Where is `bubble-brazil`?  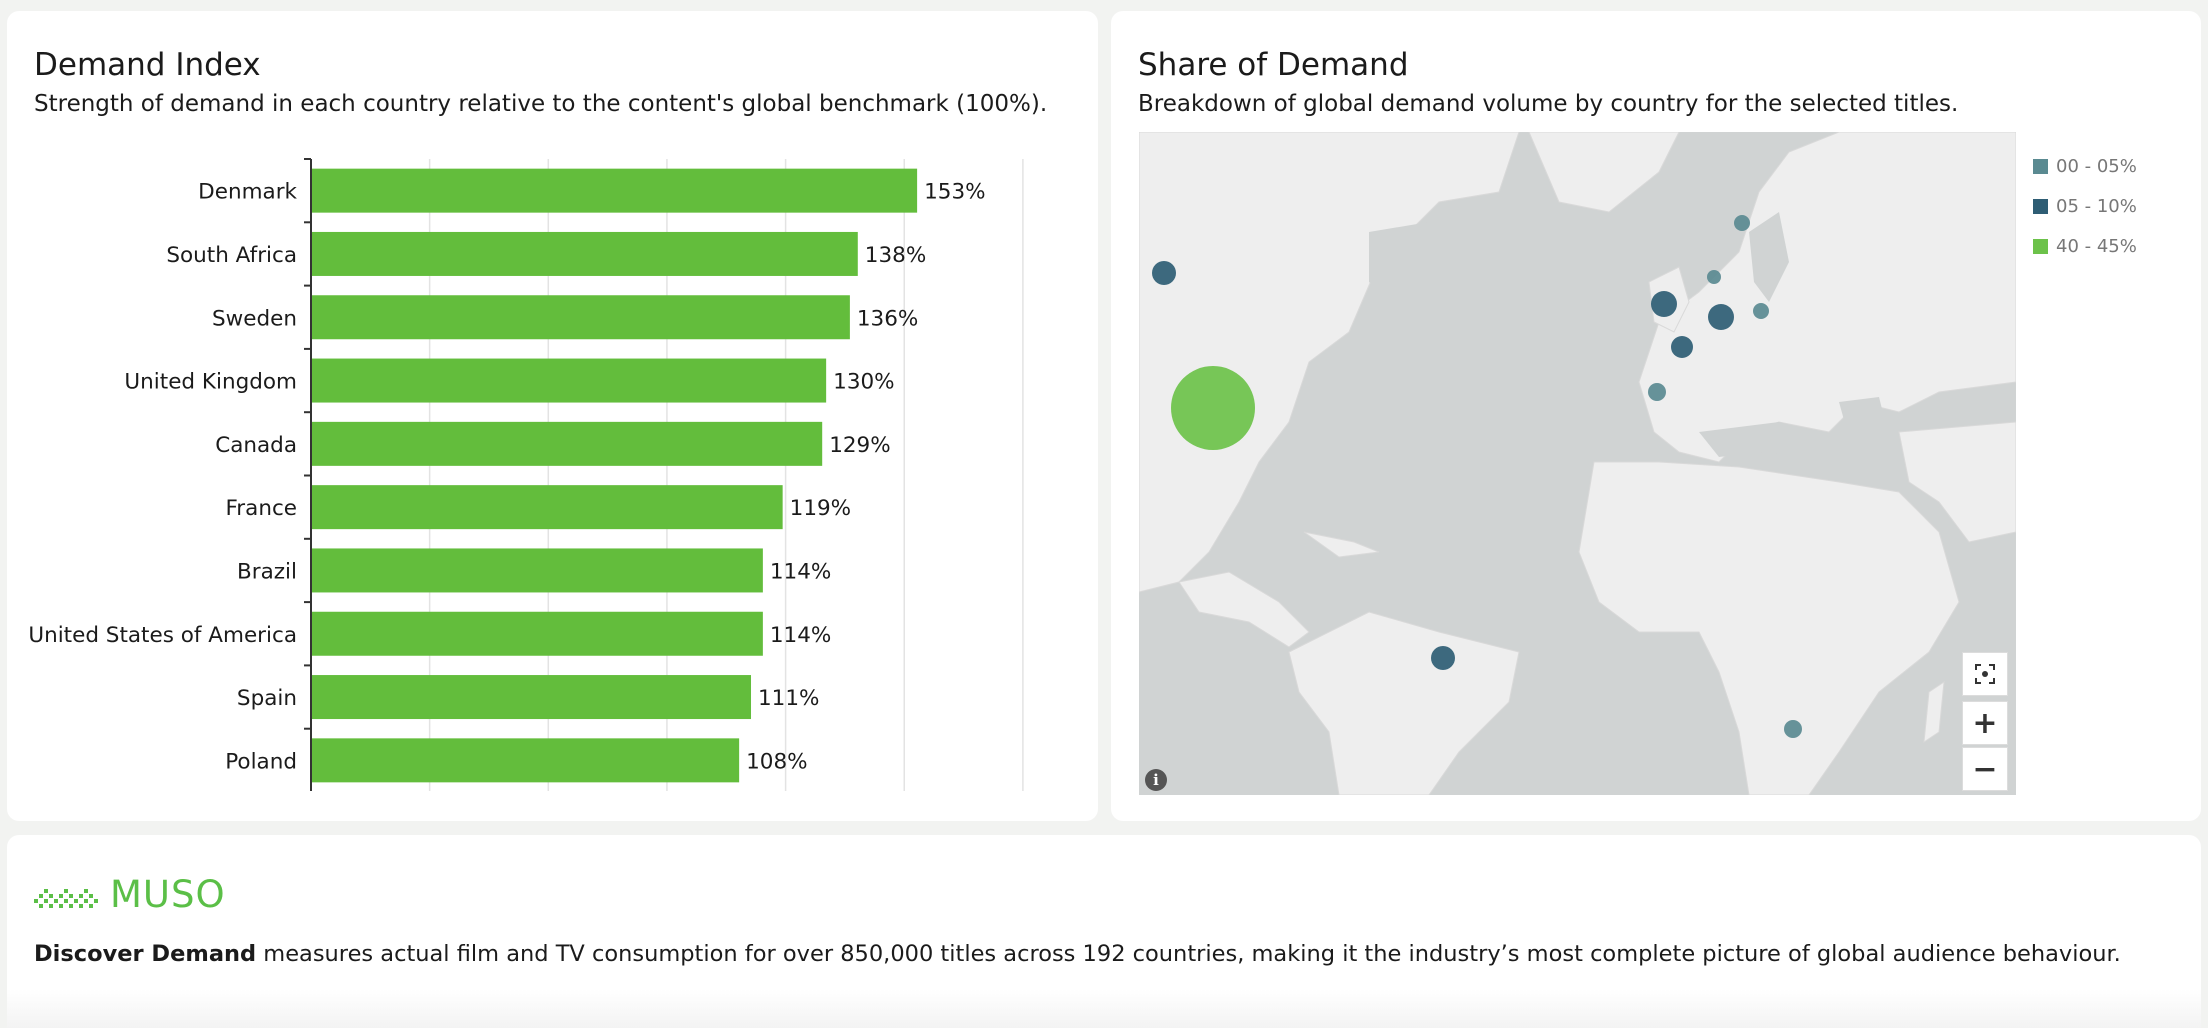
bubble-brazil is located at coordinates (1443, 658).